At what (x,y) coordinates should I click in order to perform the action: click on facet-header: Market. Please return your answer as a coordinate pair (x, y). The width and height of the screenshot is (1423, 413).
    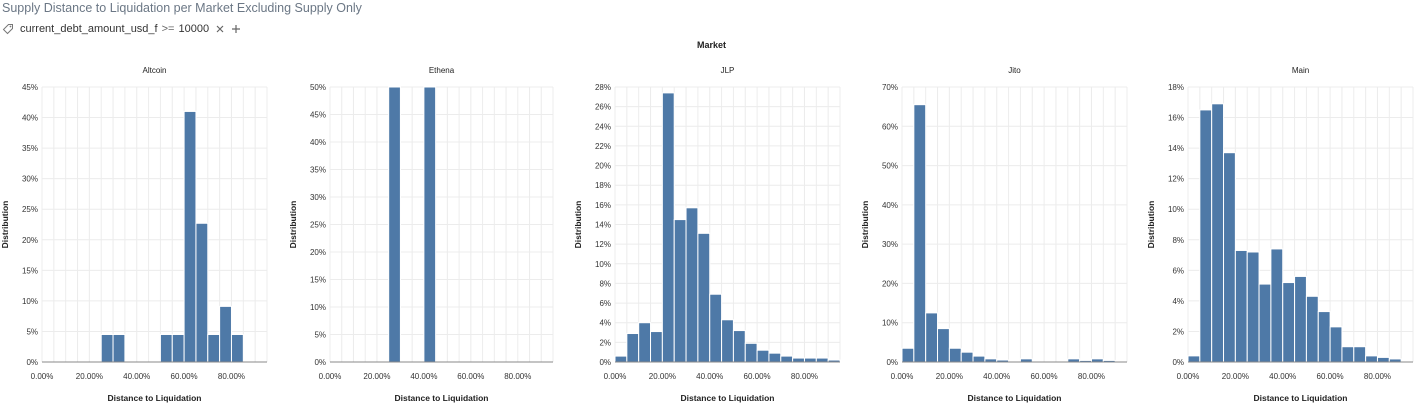
    Looking at the image, I should click on (711, 45).